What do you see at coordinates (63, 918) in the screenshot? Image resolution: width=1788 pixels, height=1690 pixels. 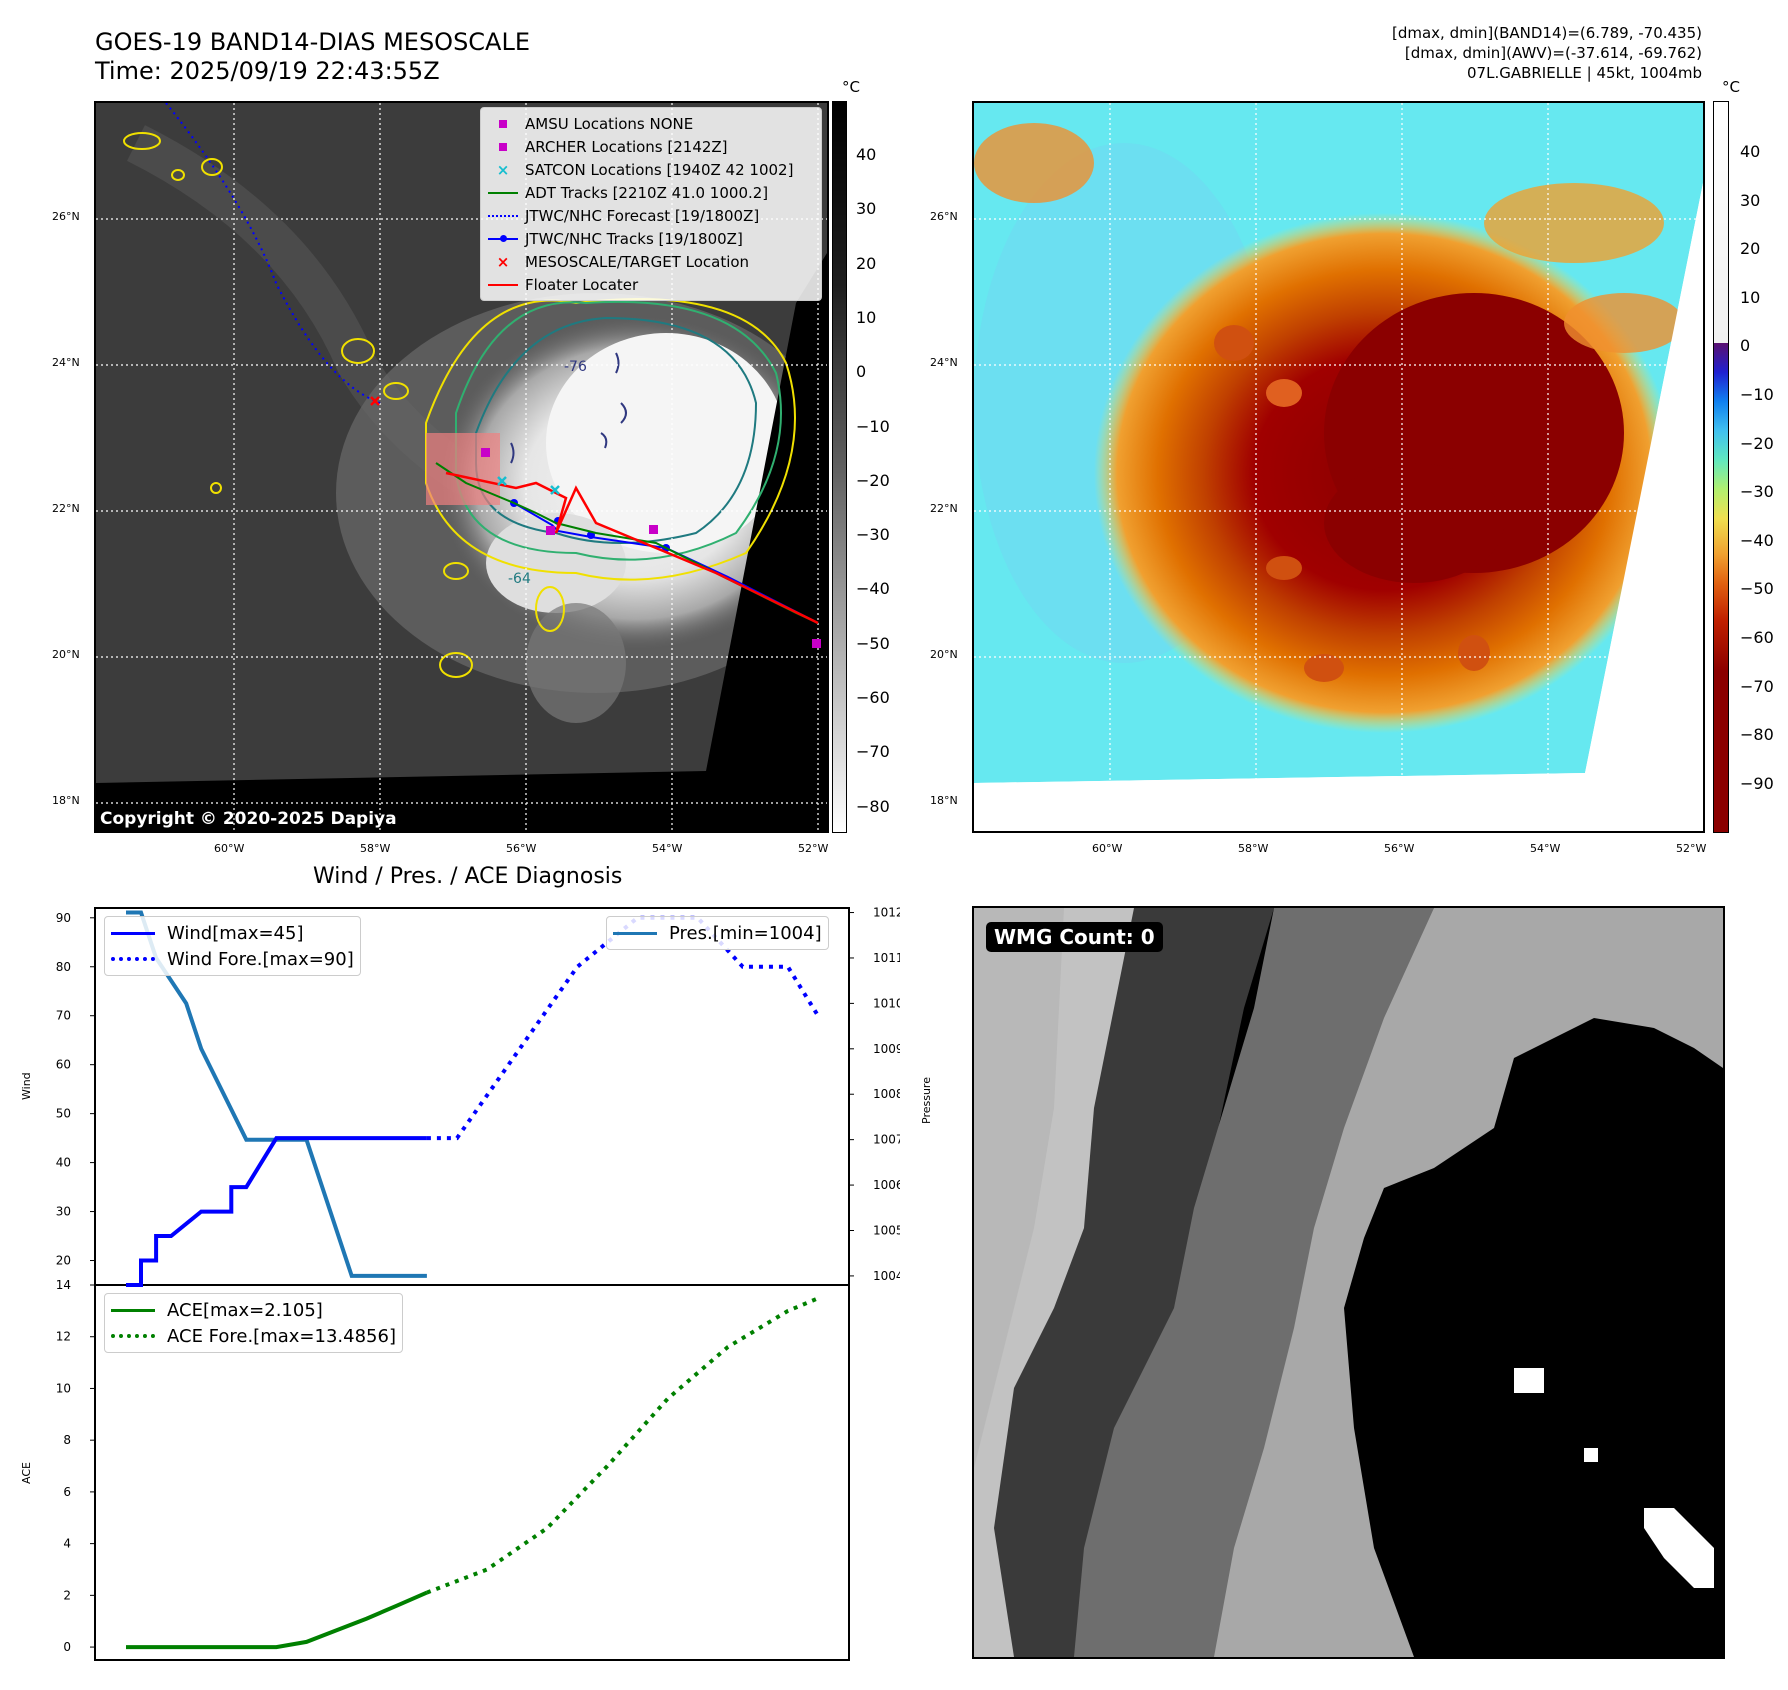 I see `wind-tick-label: 90` at bounding box center [63, 918].